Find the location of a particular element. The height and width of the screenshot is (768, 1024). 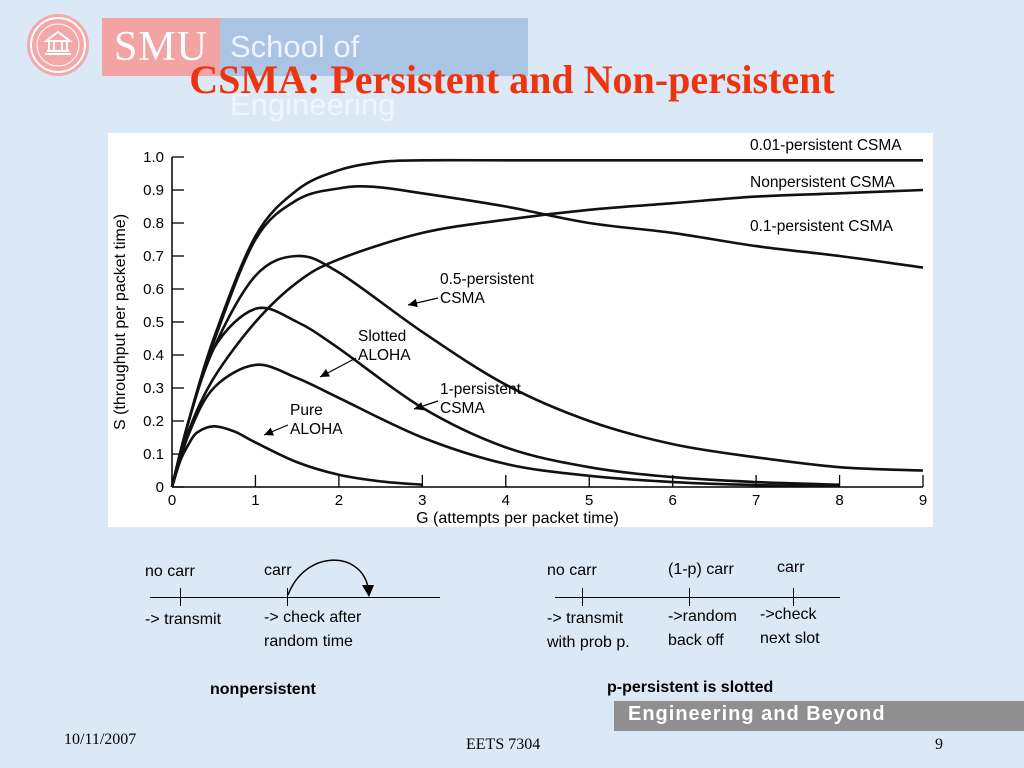

x-tick-label-8: 8 is located at coordinates (839, 500).